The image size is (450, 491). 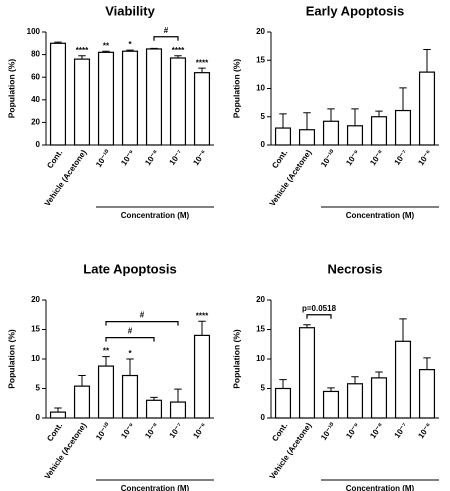 I want to click on bracket-label: #, so click(x=130, y=331).